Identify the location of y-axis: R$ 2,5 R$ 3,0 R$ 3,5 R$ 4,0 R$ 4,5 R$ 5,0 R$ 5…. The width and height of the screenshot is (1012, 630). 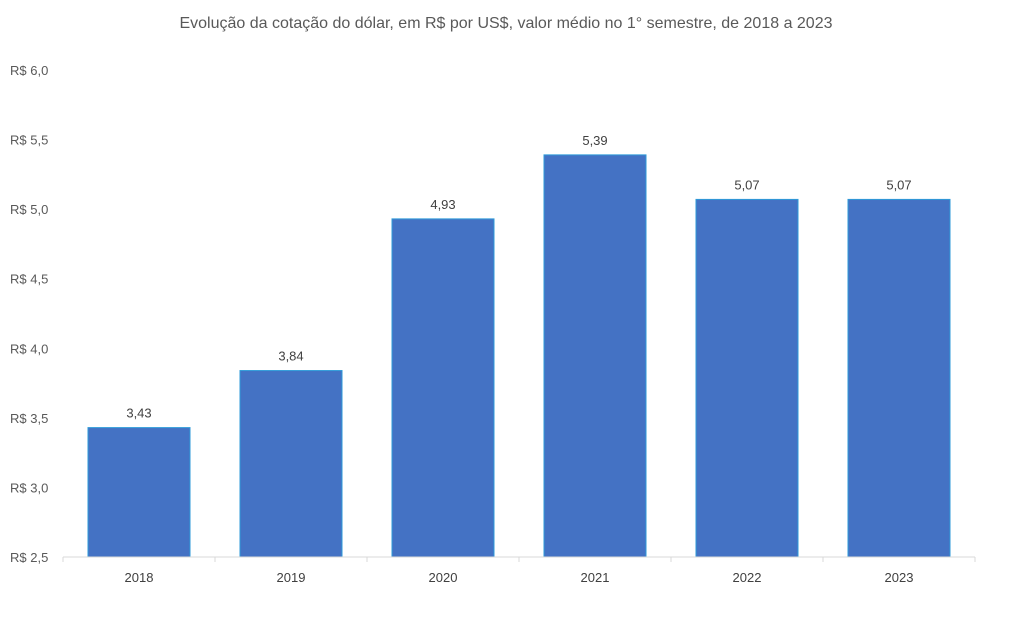
(29, 314).